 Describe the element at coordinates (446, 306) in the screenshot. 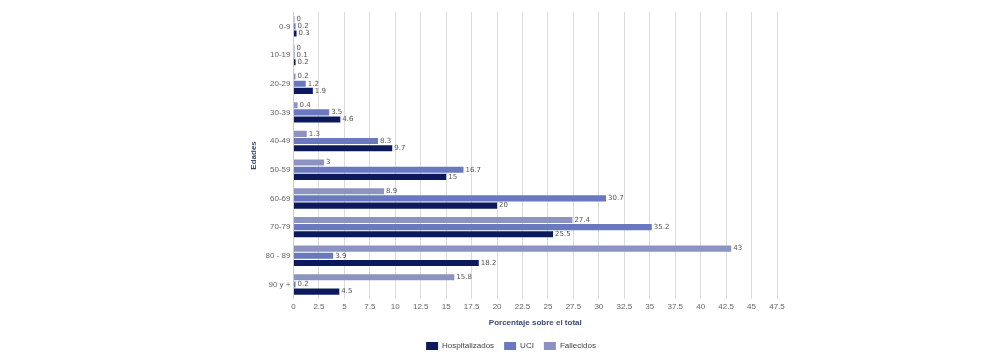

I see `x-tick-label: 15` at that location.